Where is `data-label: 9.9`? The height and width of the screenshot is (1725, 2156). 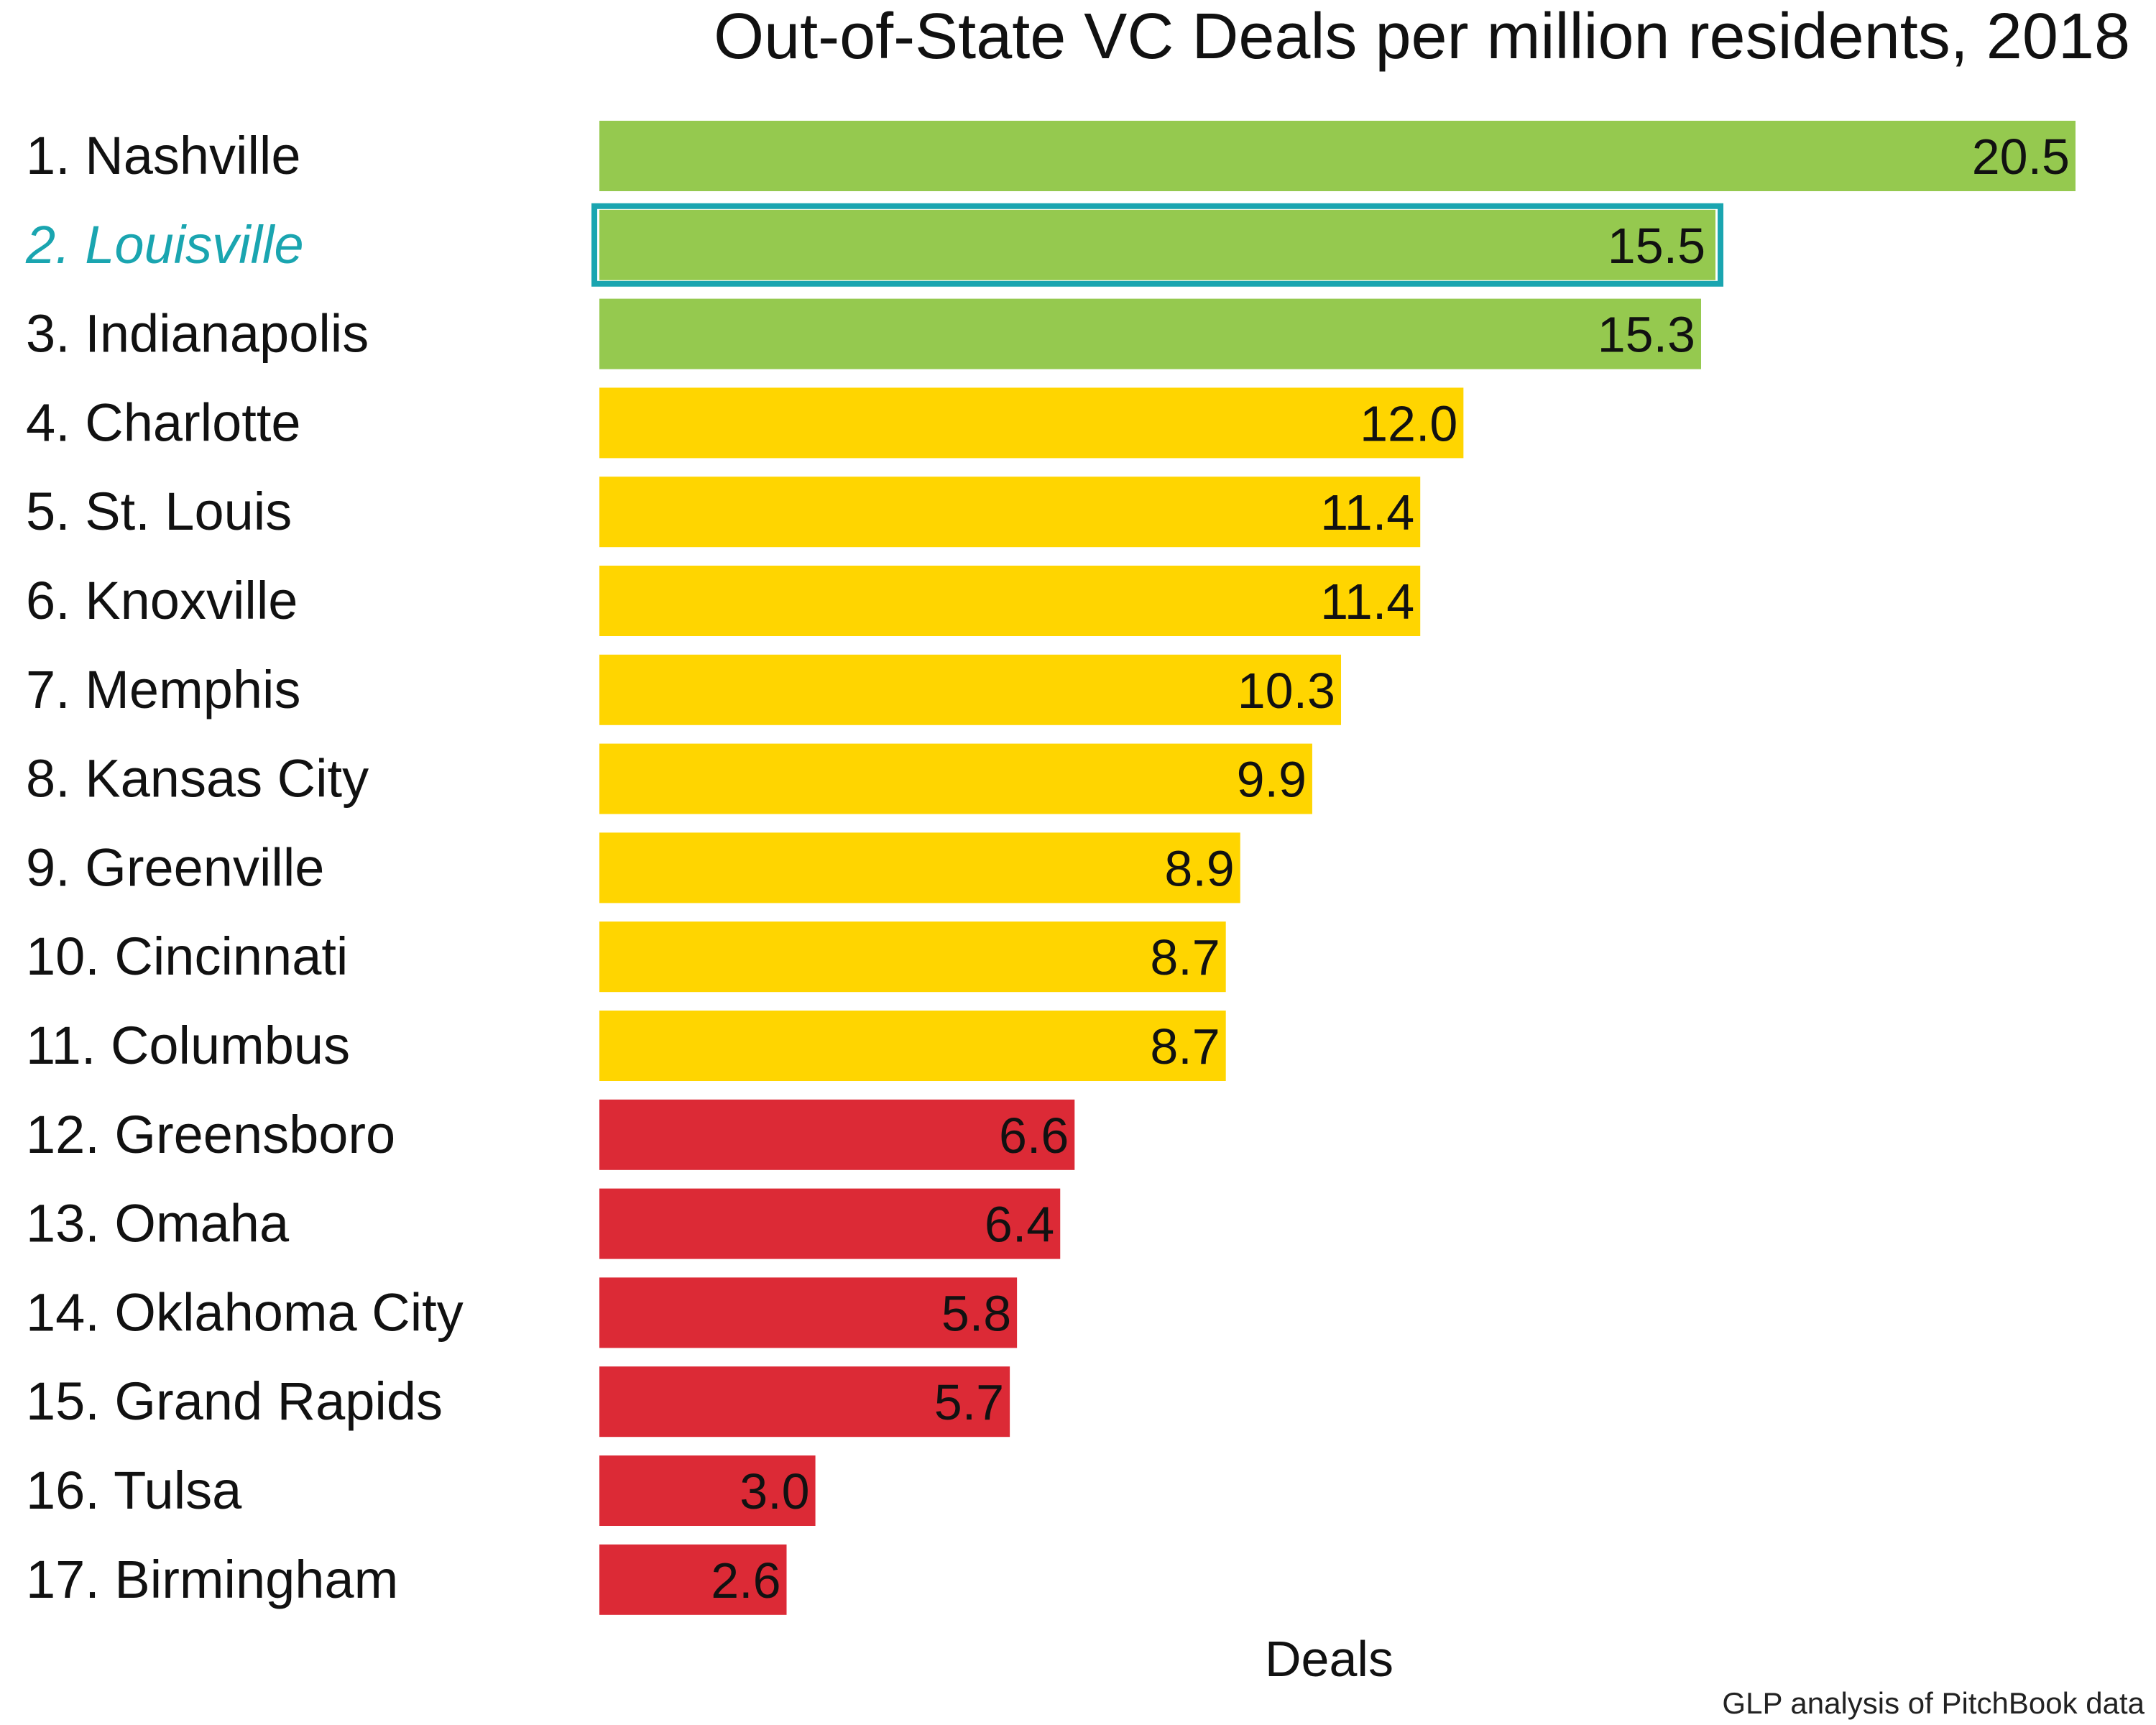
data-label: 9.9 is located at coordinates (1272, 780).